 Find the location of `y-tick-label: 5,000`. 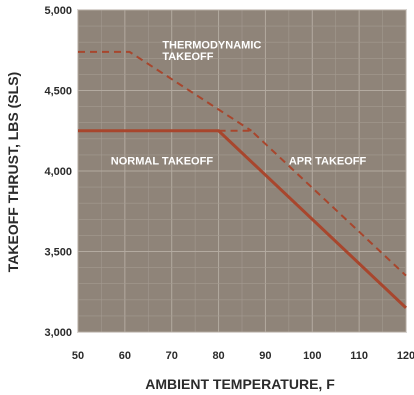

y-tick-label: 5,000 is located at coordinates (58, 11).